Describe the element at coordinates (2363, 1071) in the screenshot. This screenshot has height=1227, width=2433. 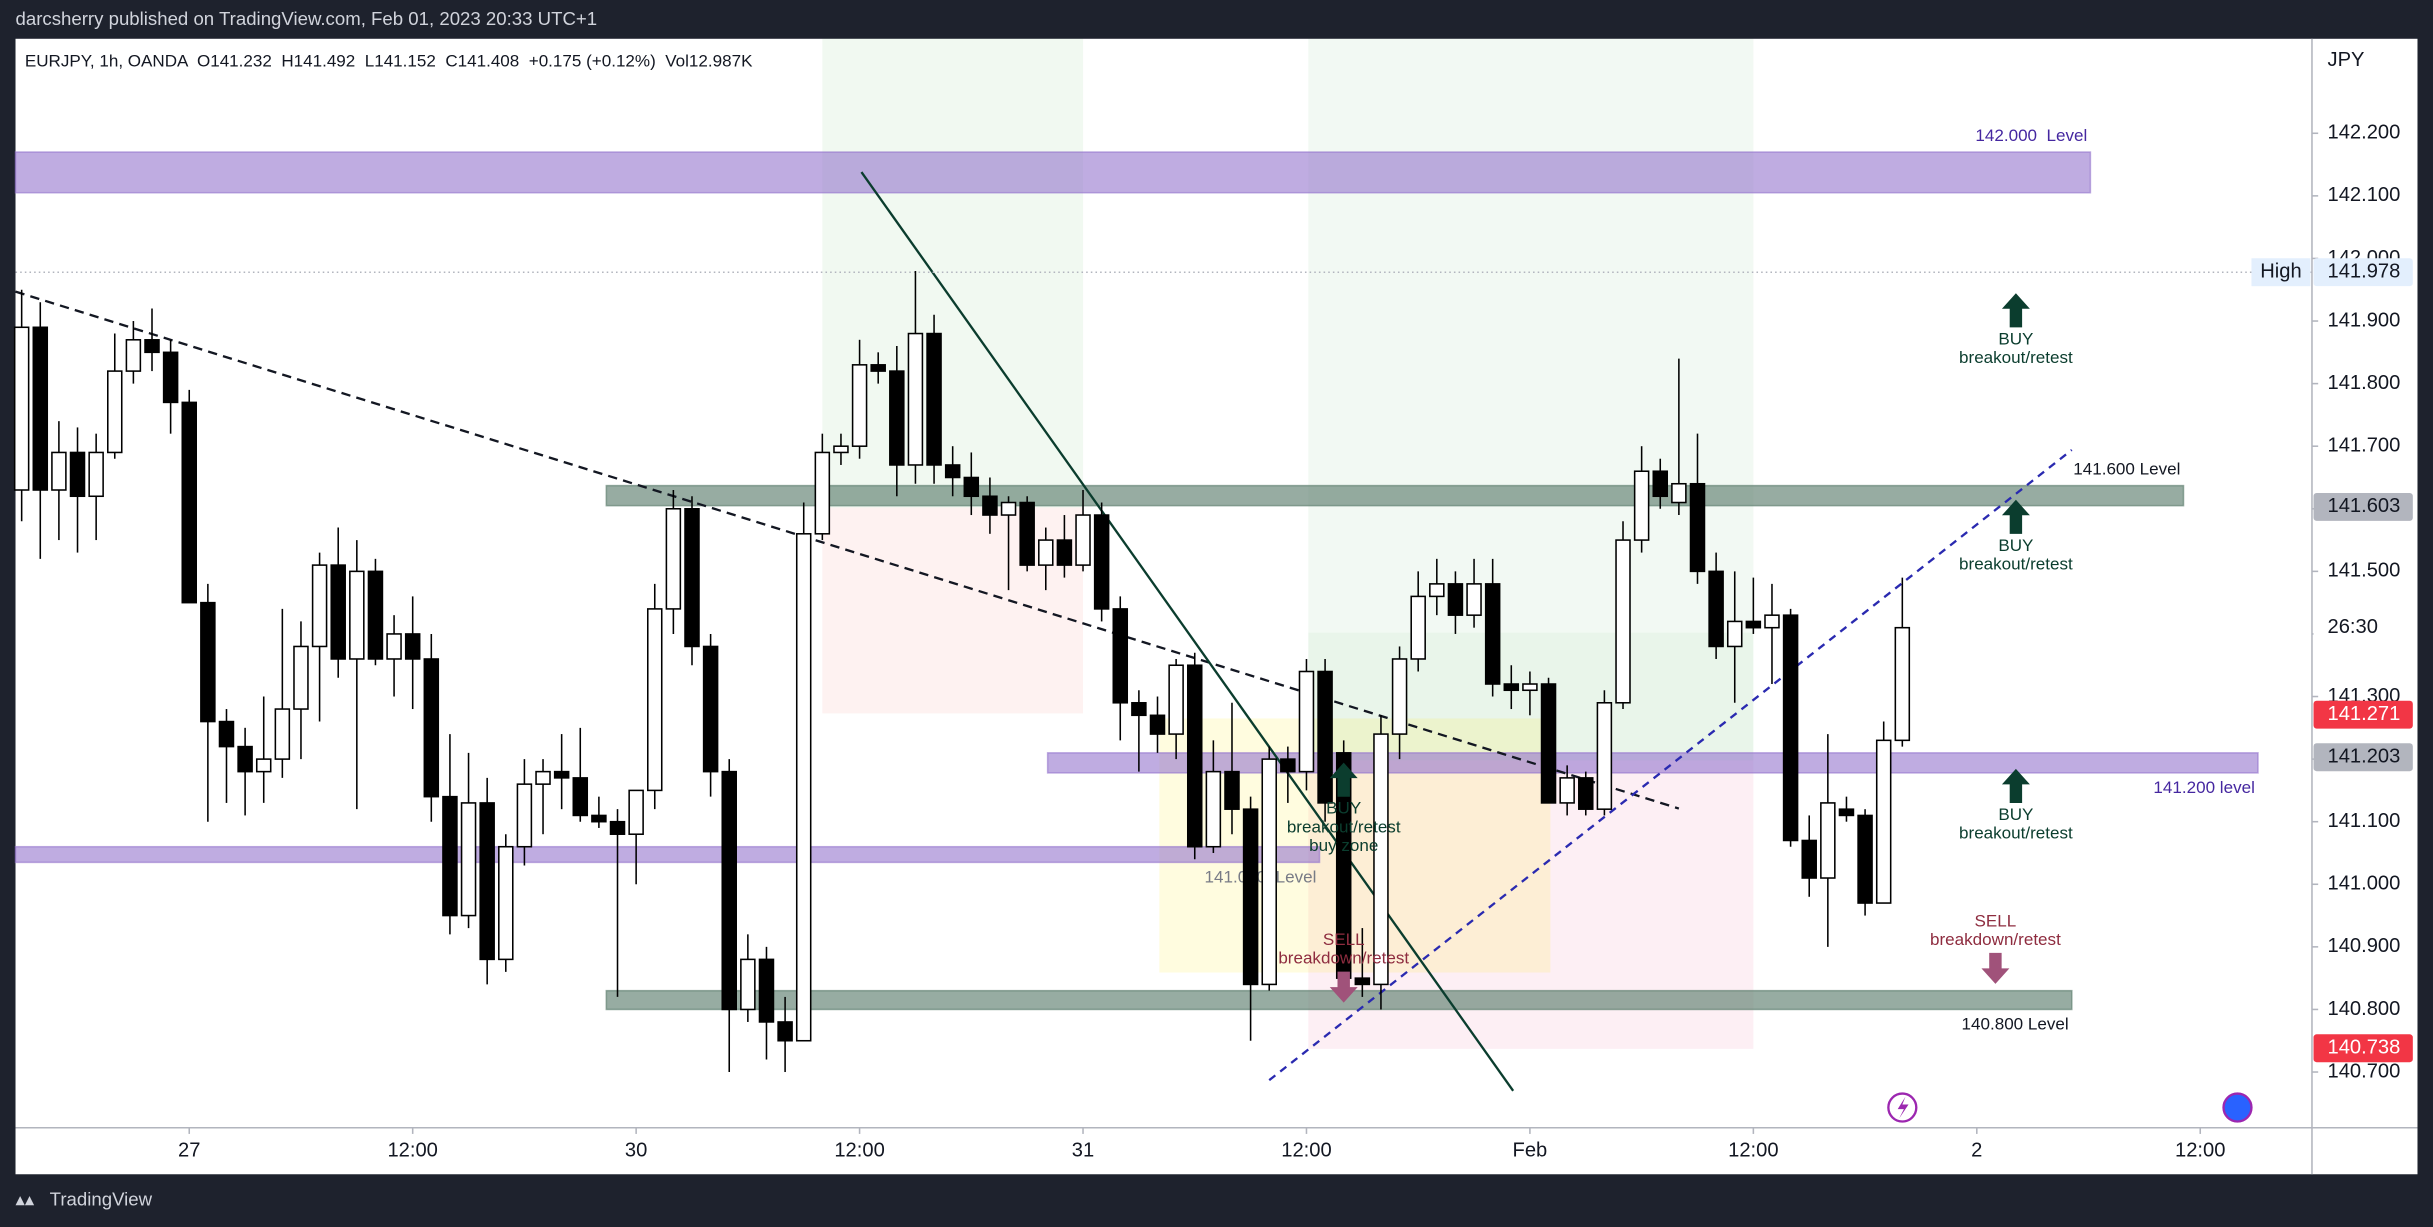
I see `y-tick-label: 140.700` at that location.